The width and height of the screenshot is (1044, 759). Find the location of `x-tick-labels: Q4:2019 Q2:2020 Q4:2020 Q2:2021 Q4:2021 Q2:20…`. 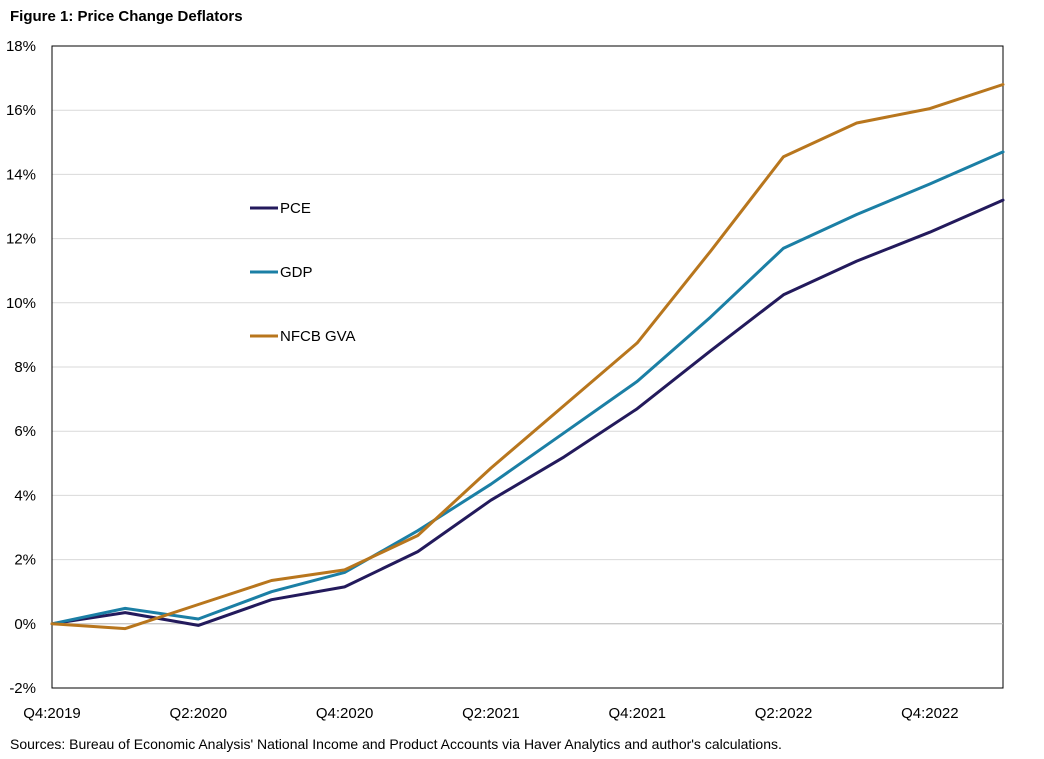

x-tick-labels: Q4:2019 Q2:2020 Q4:2020 Q2:2021 Q4:2021 Q2:20… is located at coordinates (490, 713).